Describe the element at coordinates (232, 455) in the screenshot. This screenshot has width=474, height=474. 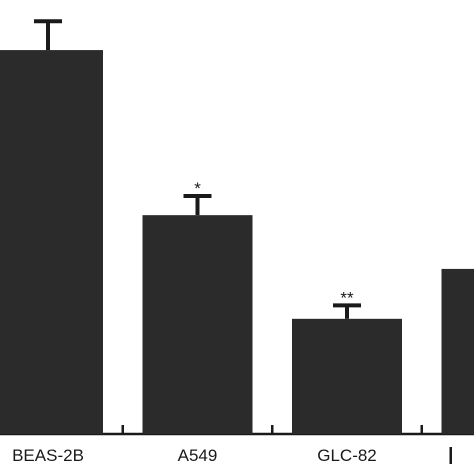
I see `tick-labels-group: BEAS-2B A549 GLC-82` at that location.